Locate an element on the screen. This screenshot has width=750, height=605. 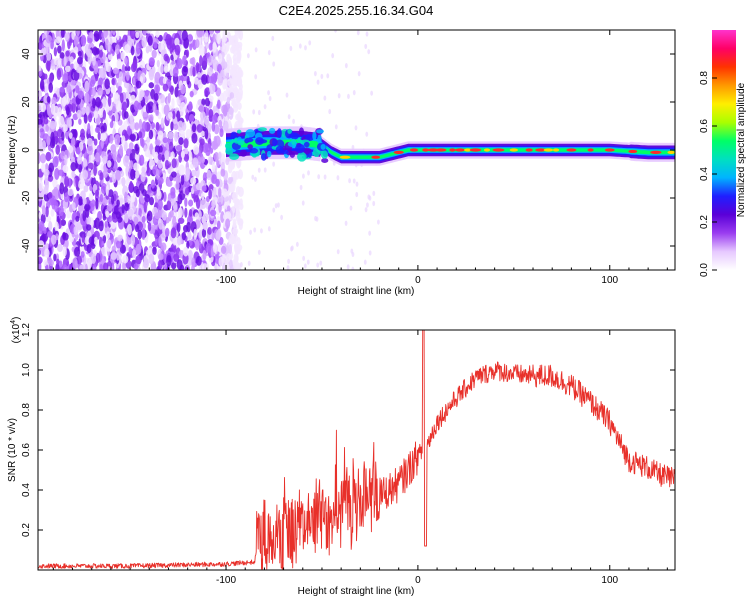
snr-scale-label: (x104) is located at coordinates (16, 330).